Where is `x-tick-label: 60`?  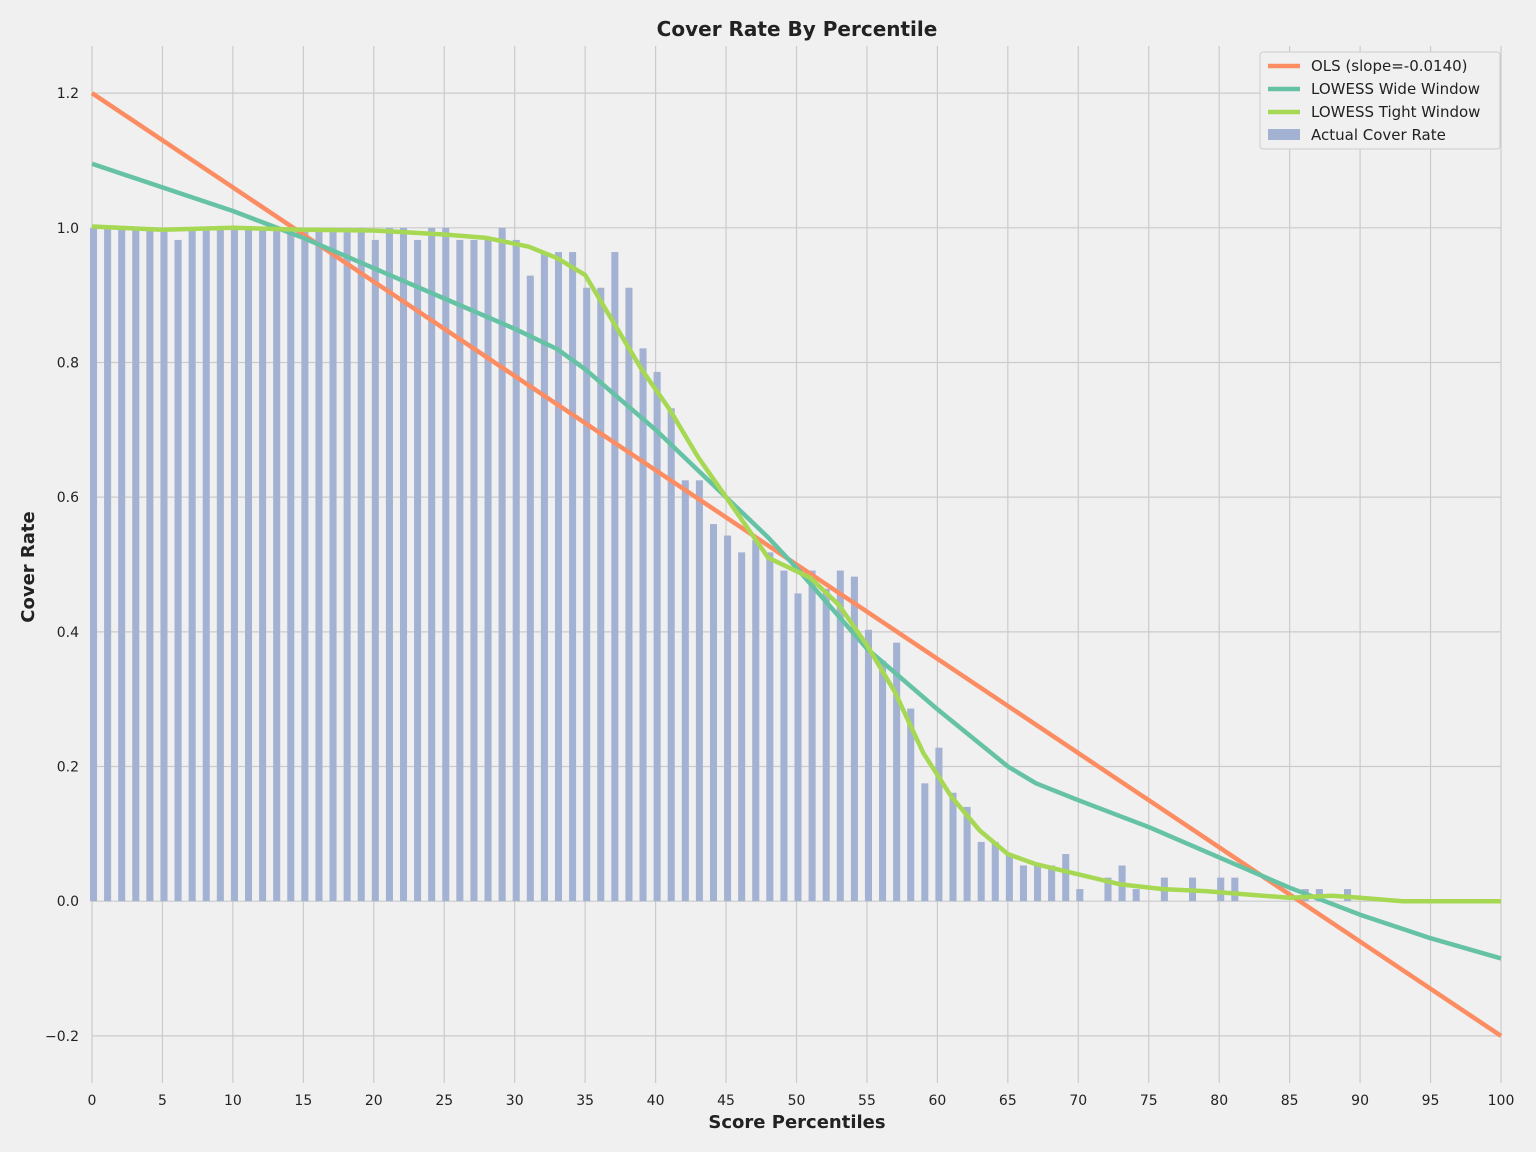 x-tick-label: 60 is located at coordinates (937, 1101).